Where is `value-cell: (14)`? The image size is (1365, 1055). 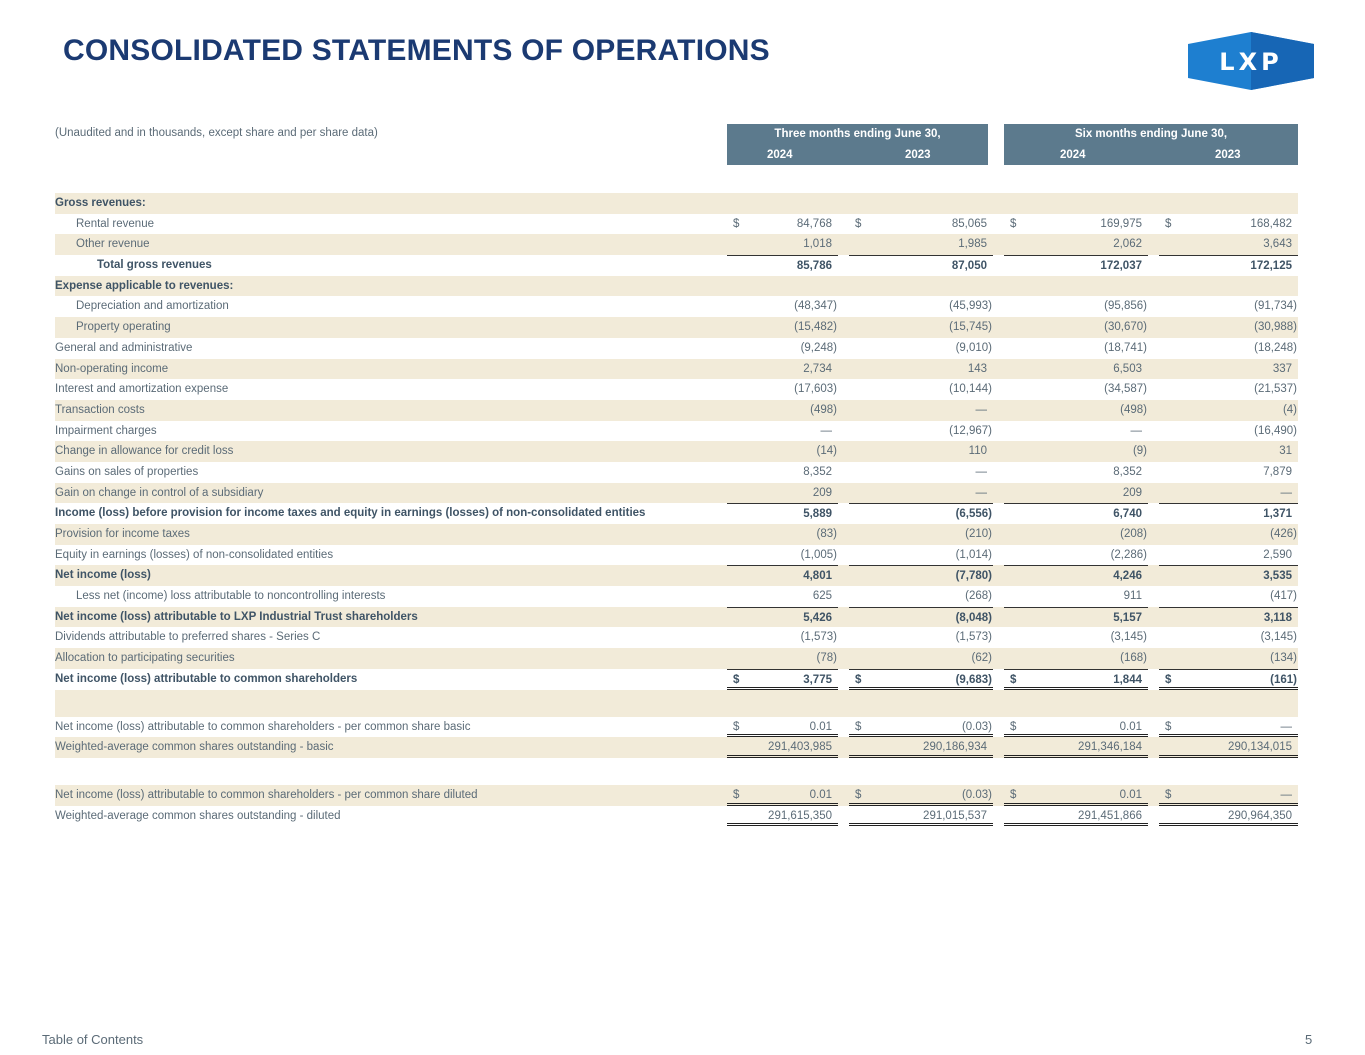
value-cell: (14) is located at coordinates (782, 451).